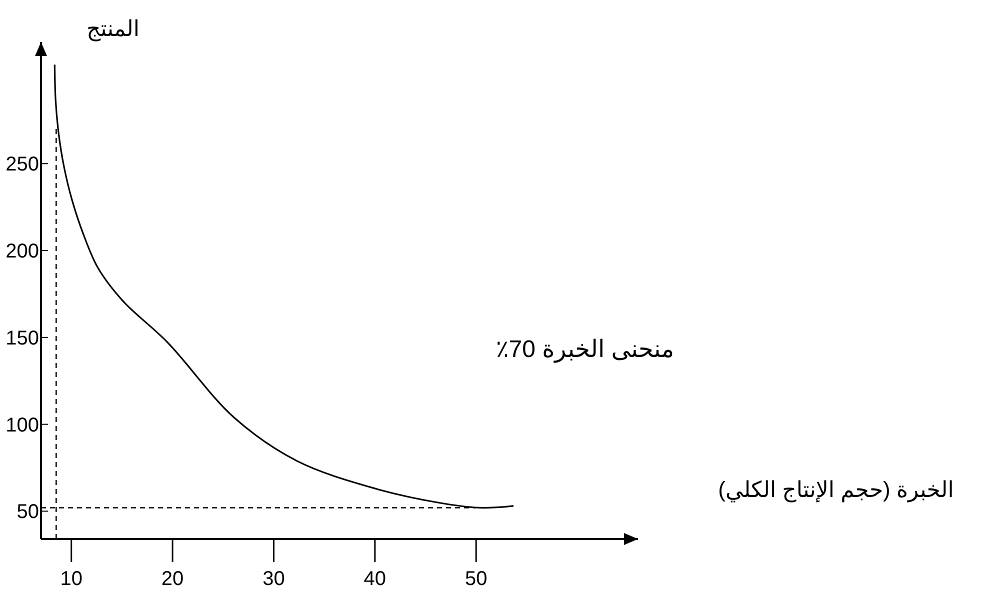  Describe the element at coordinates (375, 579) in the screenshot. I see `x-tick-label: 40` at that location.